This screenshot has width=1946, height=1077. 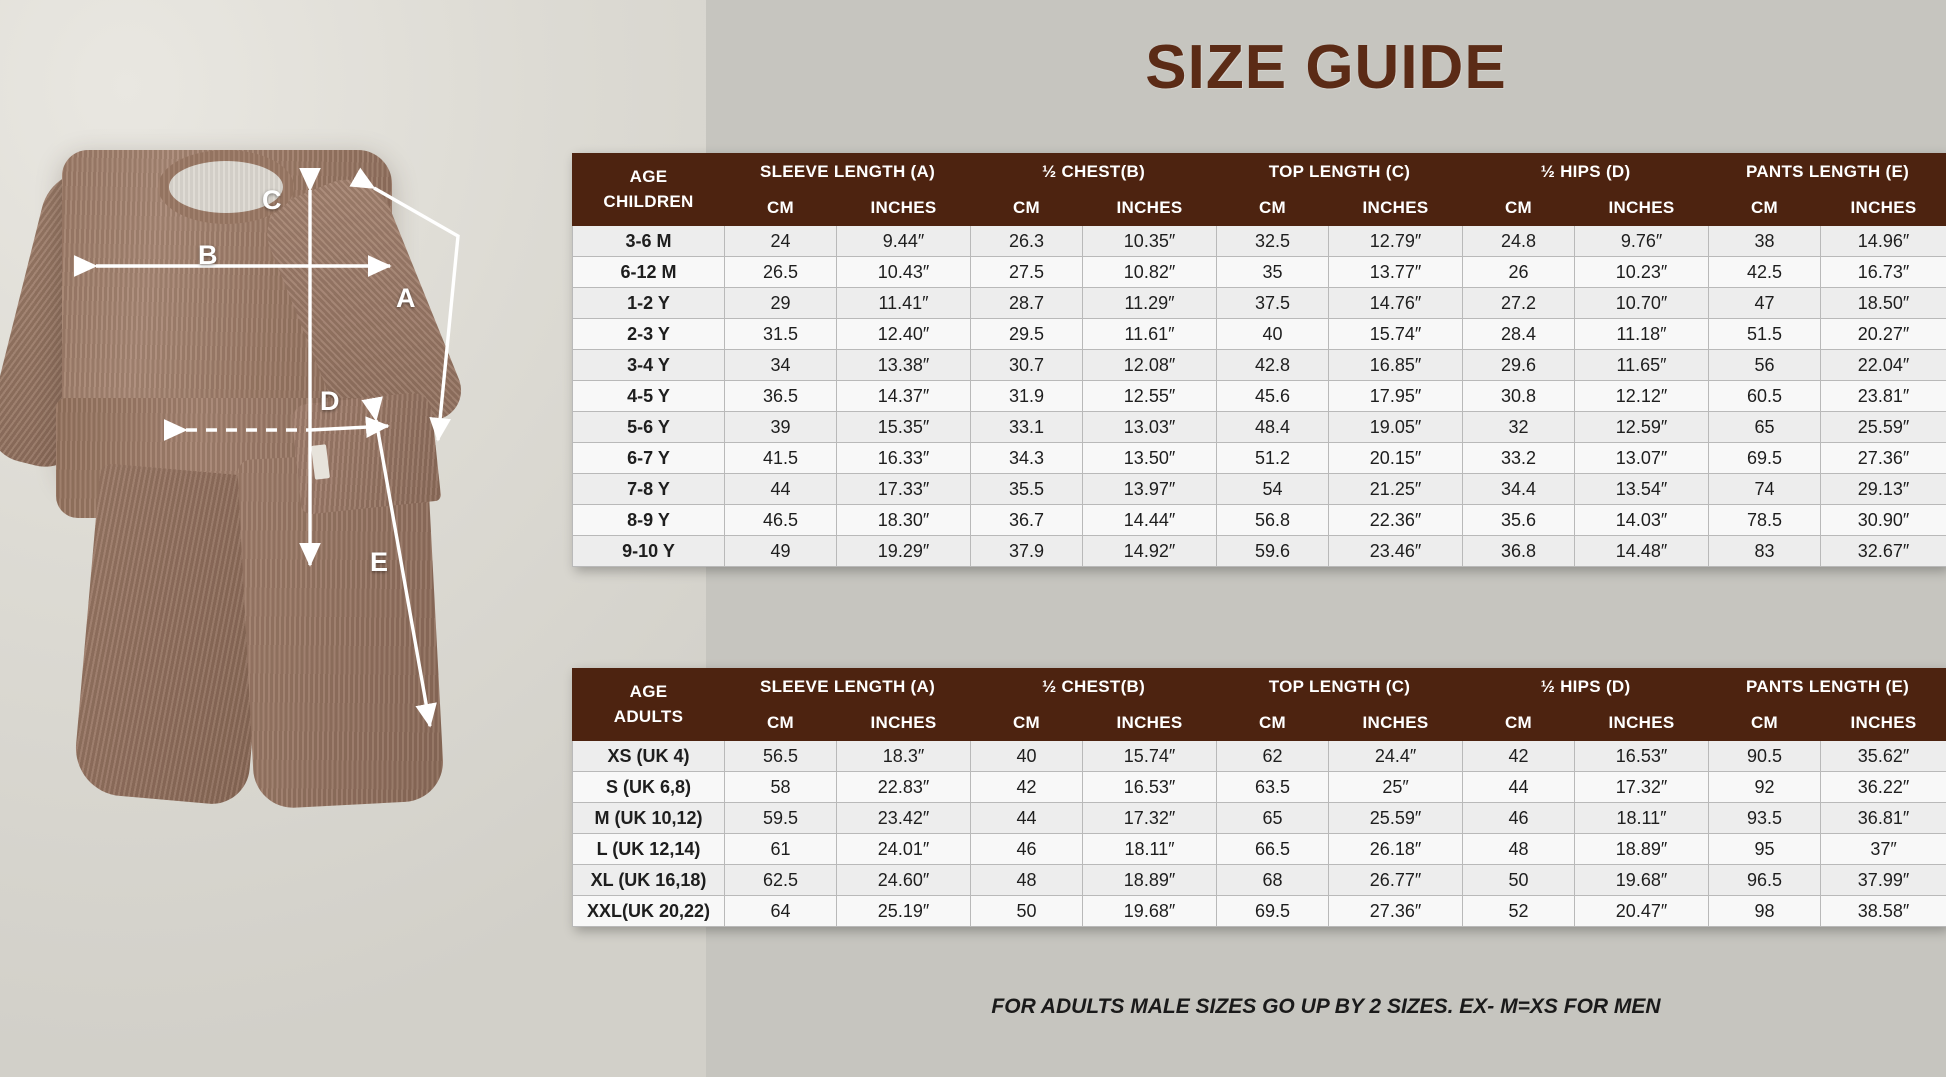 I want to click on row-measurement-cell: 35, so click(x=1273, y=272).